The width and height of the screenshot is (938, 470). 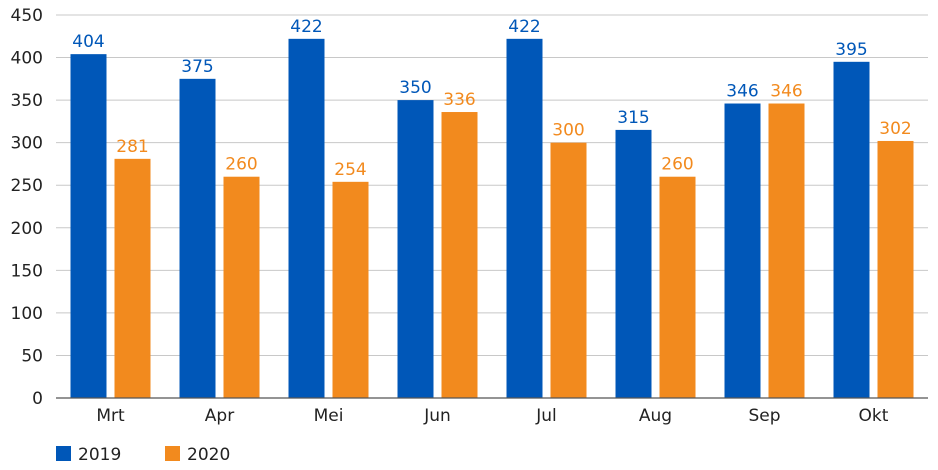 What do you see at coordinates (524, 27) in the screenshot?
I see `data-label-2019-Jul: 422` at bounding box center [524, 27].